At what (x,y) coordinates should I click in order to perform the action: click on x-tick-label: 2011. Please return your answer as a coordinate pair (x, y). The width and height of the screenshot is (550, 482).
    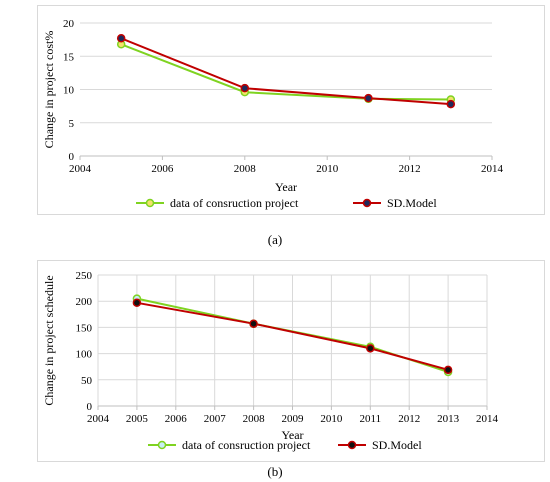
    Looking at the image, I should click on (371, 419).